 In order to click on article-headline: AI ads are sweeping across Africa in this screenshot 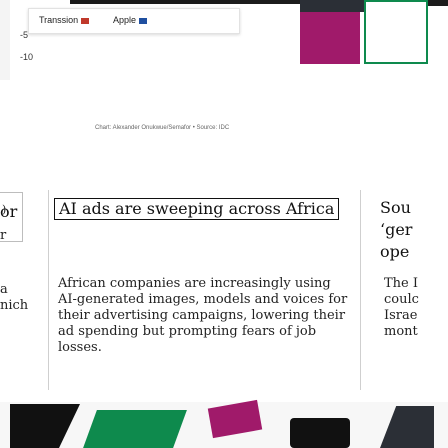, I will do `click(197, 208)`.